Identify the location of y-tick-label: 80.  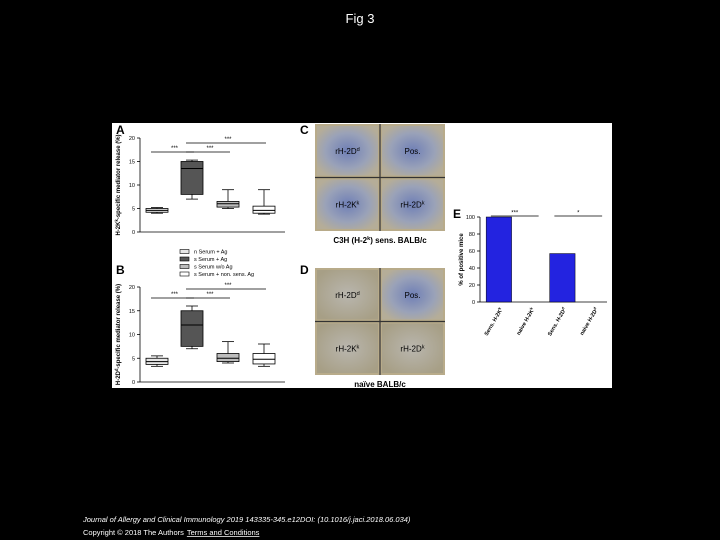
(472, 235).